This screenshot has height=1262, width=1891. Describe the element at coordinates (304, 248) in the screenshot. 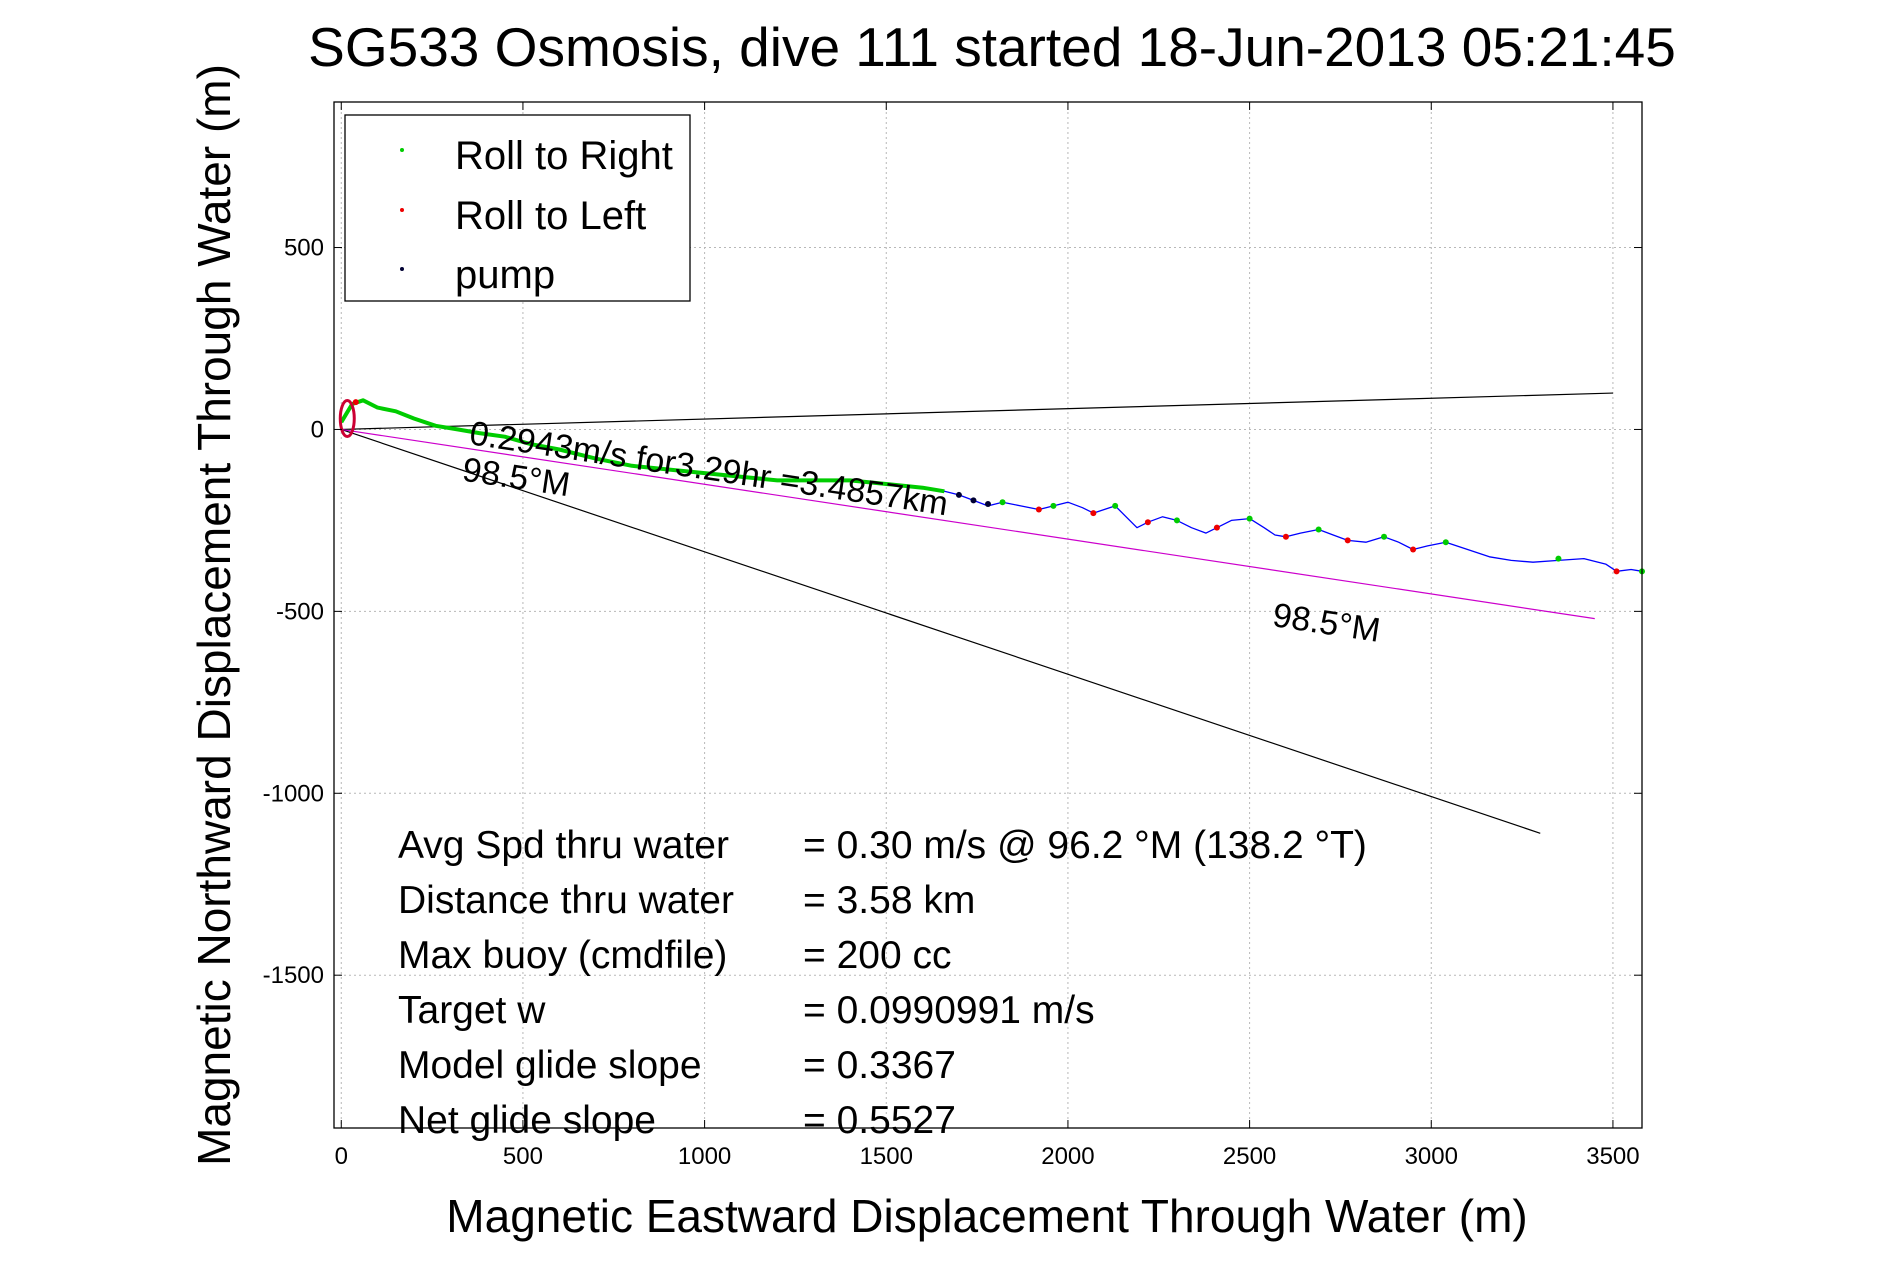

I see `y-tick-label: 500` at that location.